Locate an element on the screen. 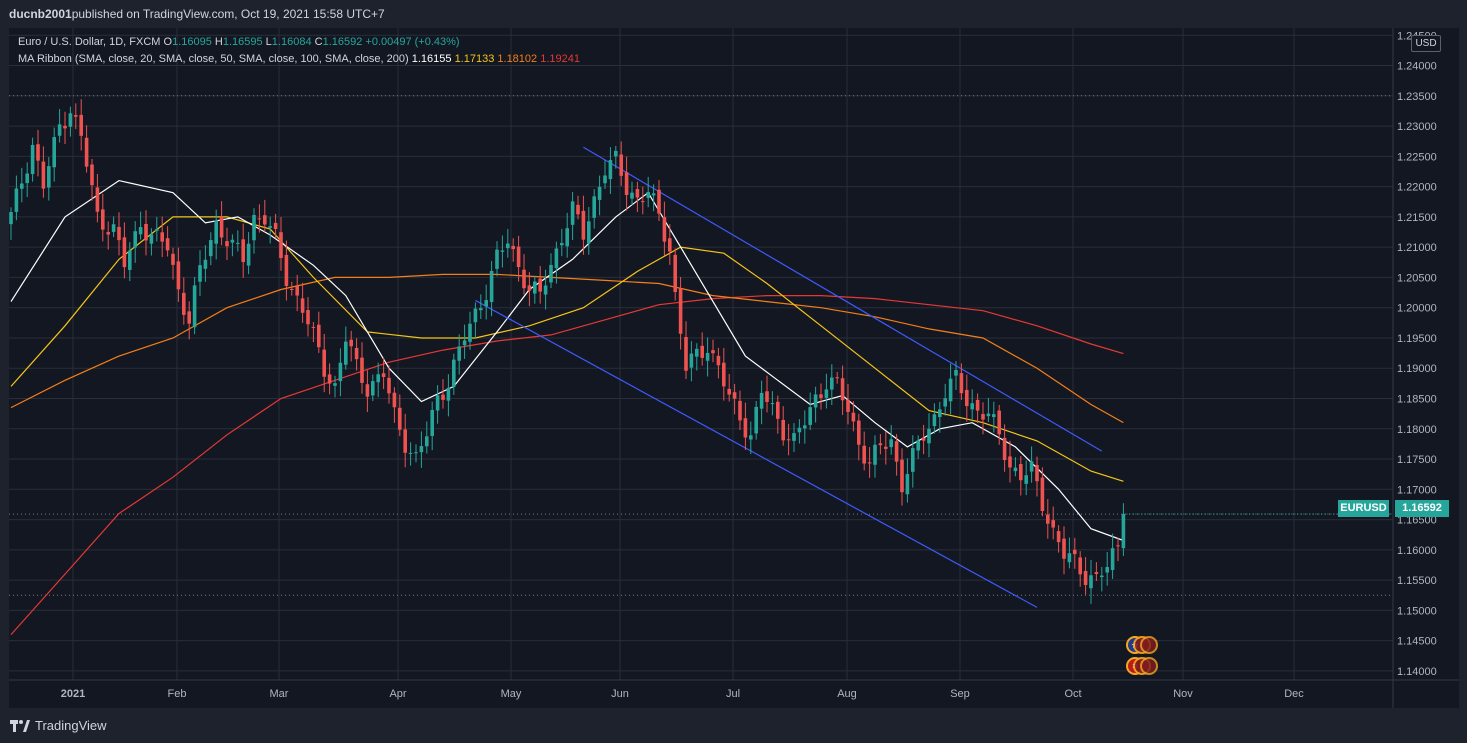 The height and width of the screenshot is (743, 1467). x-tick-label: Aug is located at coordinates (847, 694).